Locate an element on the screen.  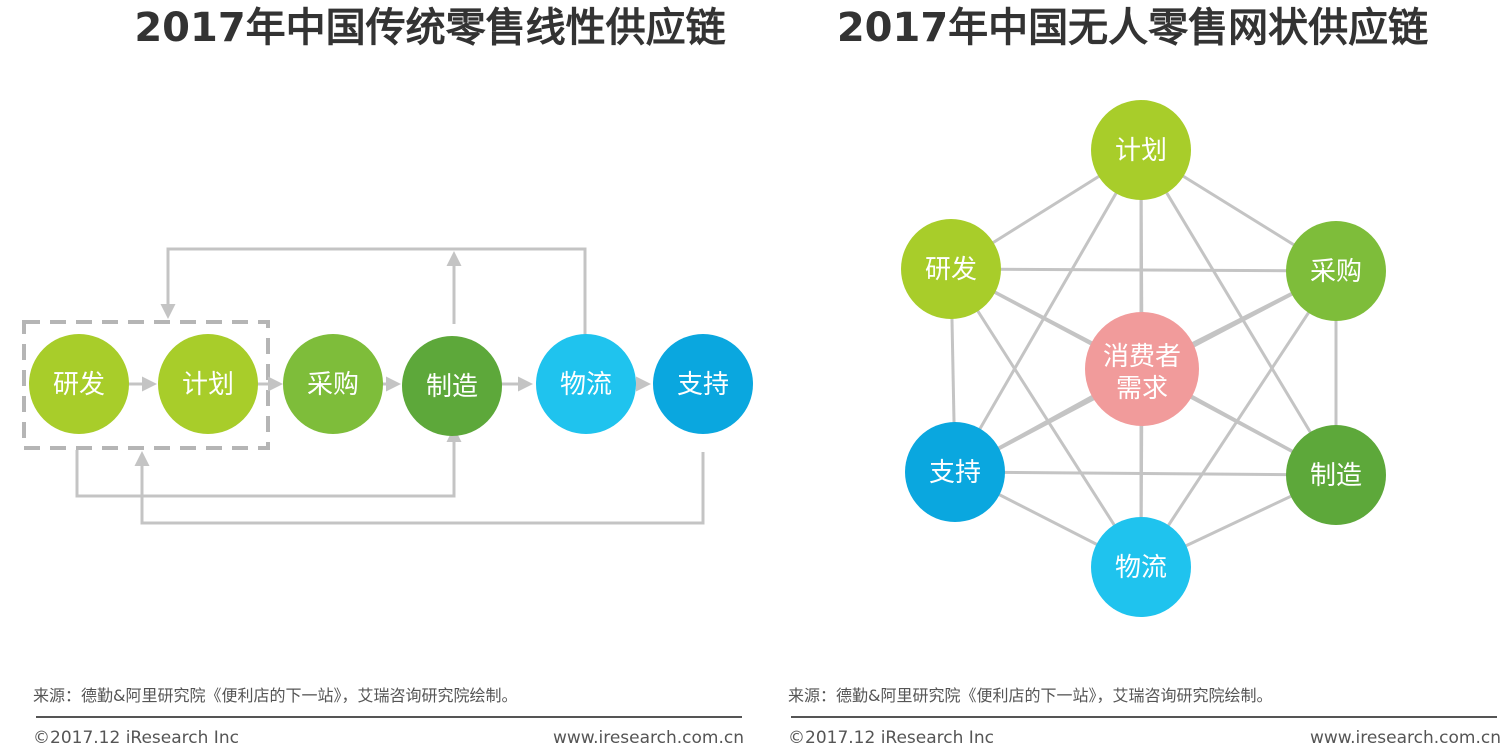
right-node-rd-circle is located at coordinates (951, 269).